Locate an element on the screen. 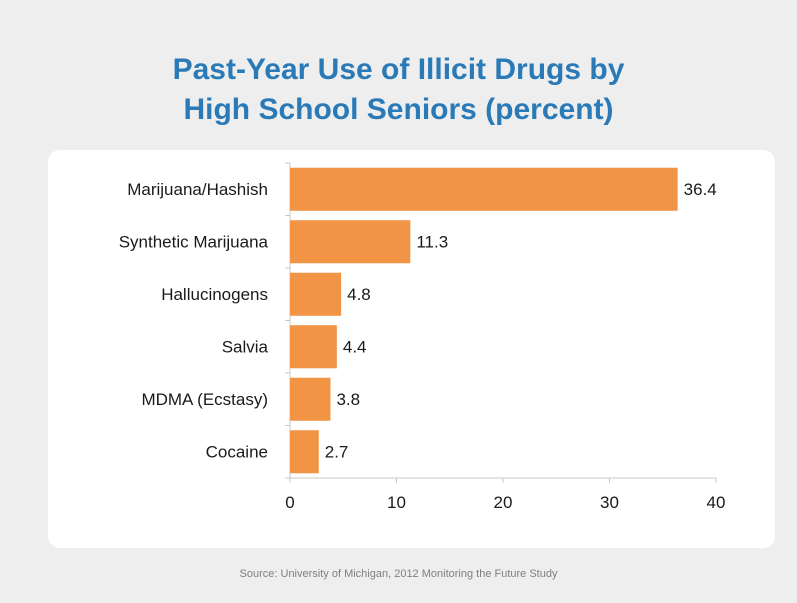  category-label-0: Marijuana/Hashish is located at coordinates (197, 189).